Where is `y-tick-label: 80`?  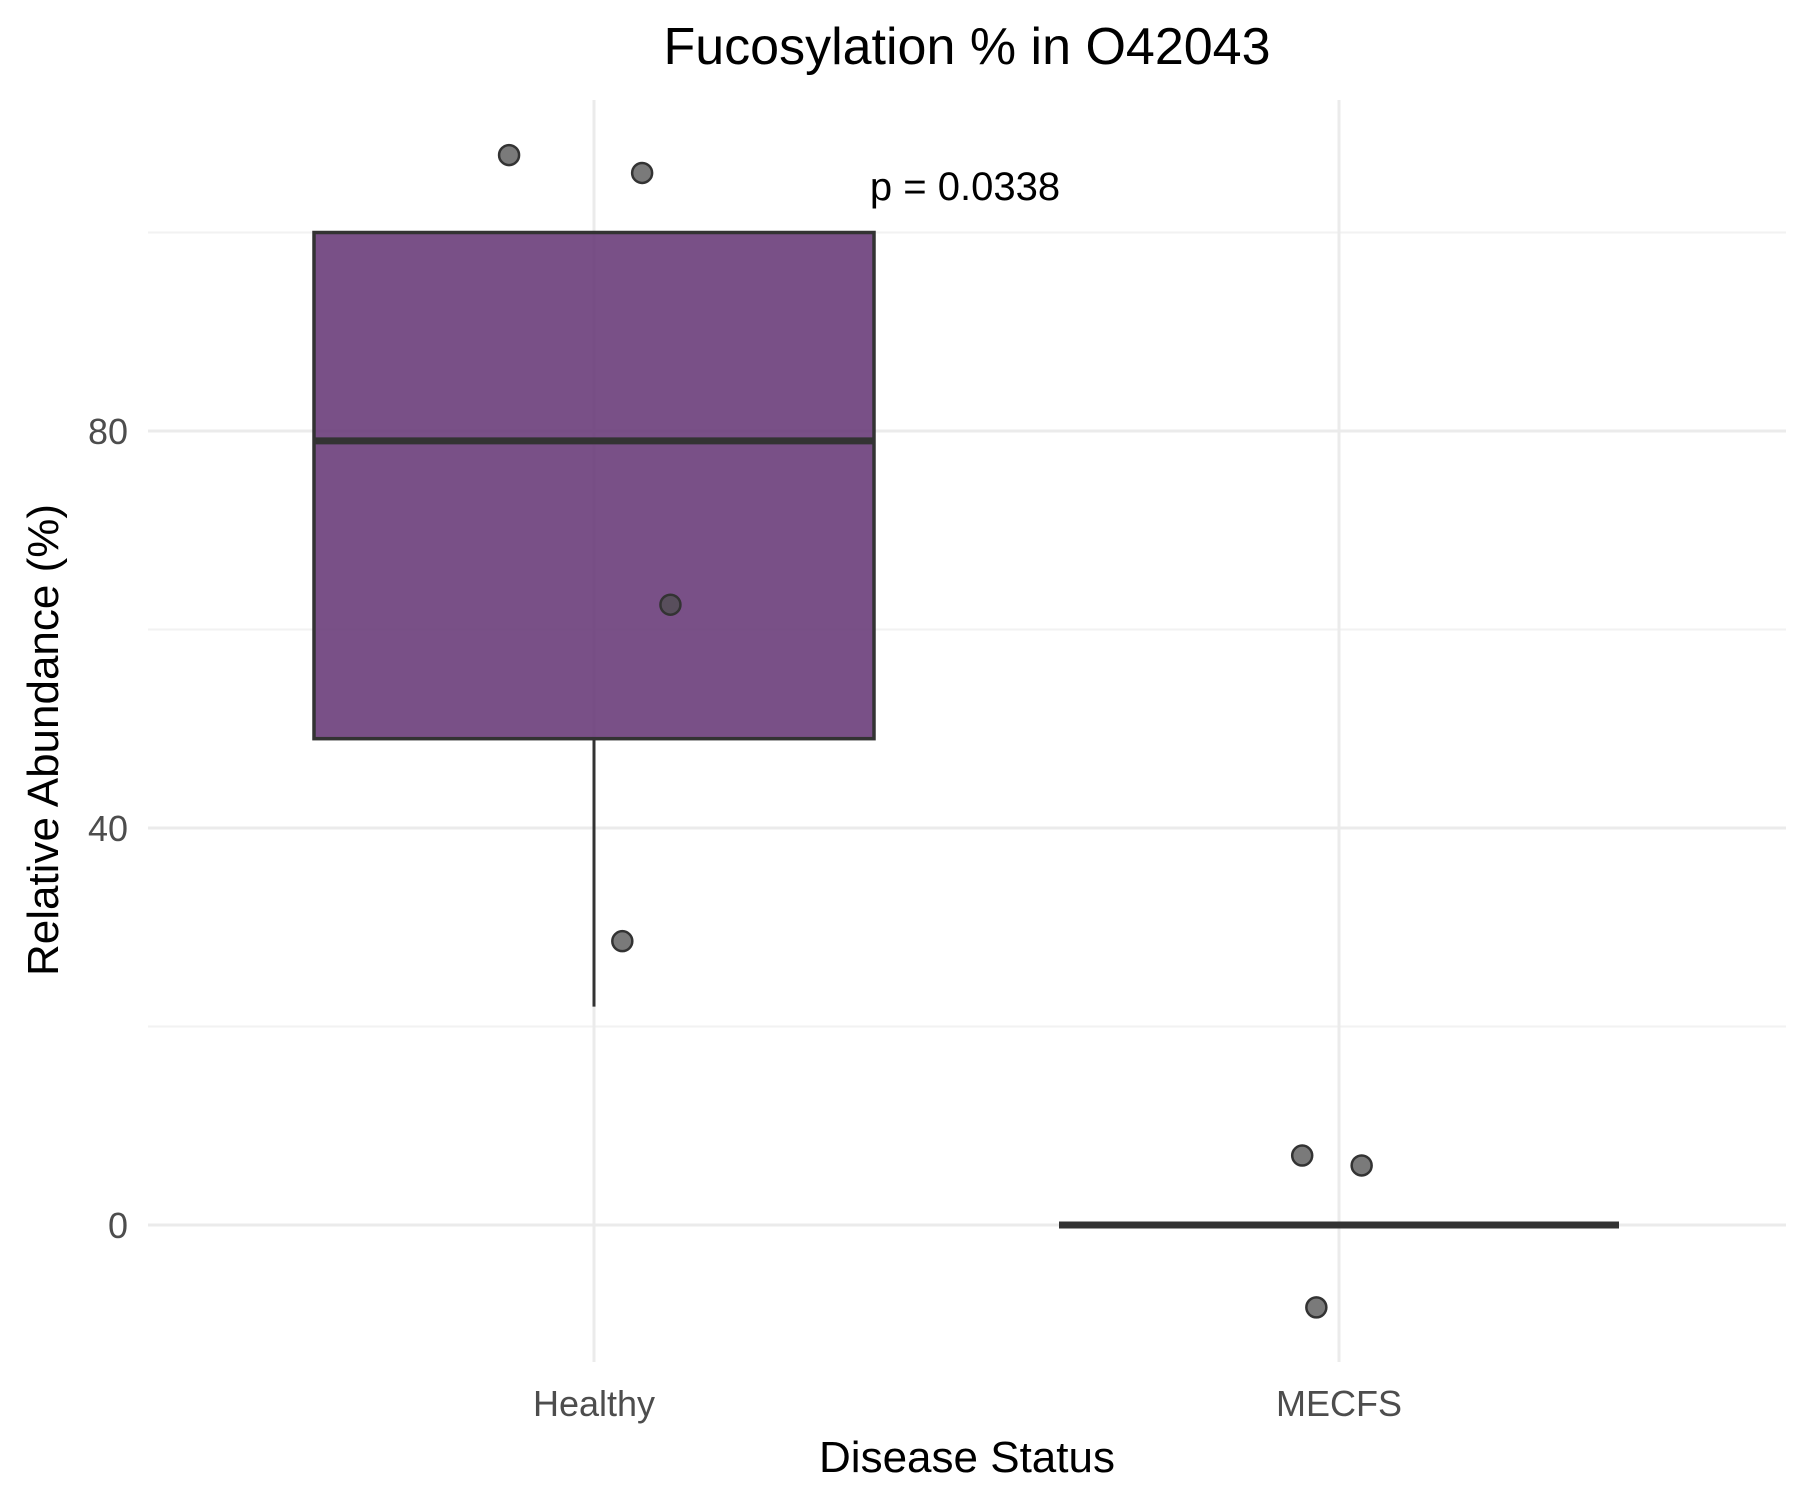 y-tick-label: 80 is located at coordinates (108, 431).